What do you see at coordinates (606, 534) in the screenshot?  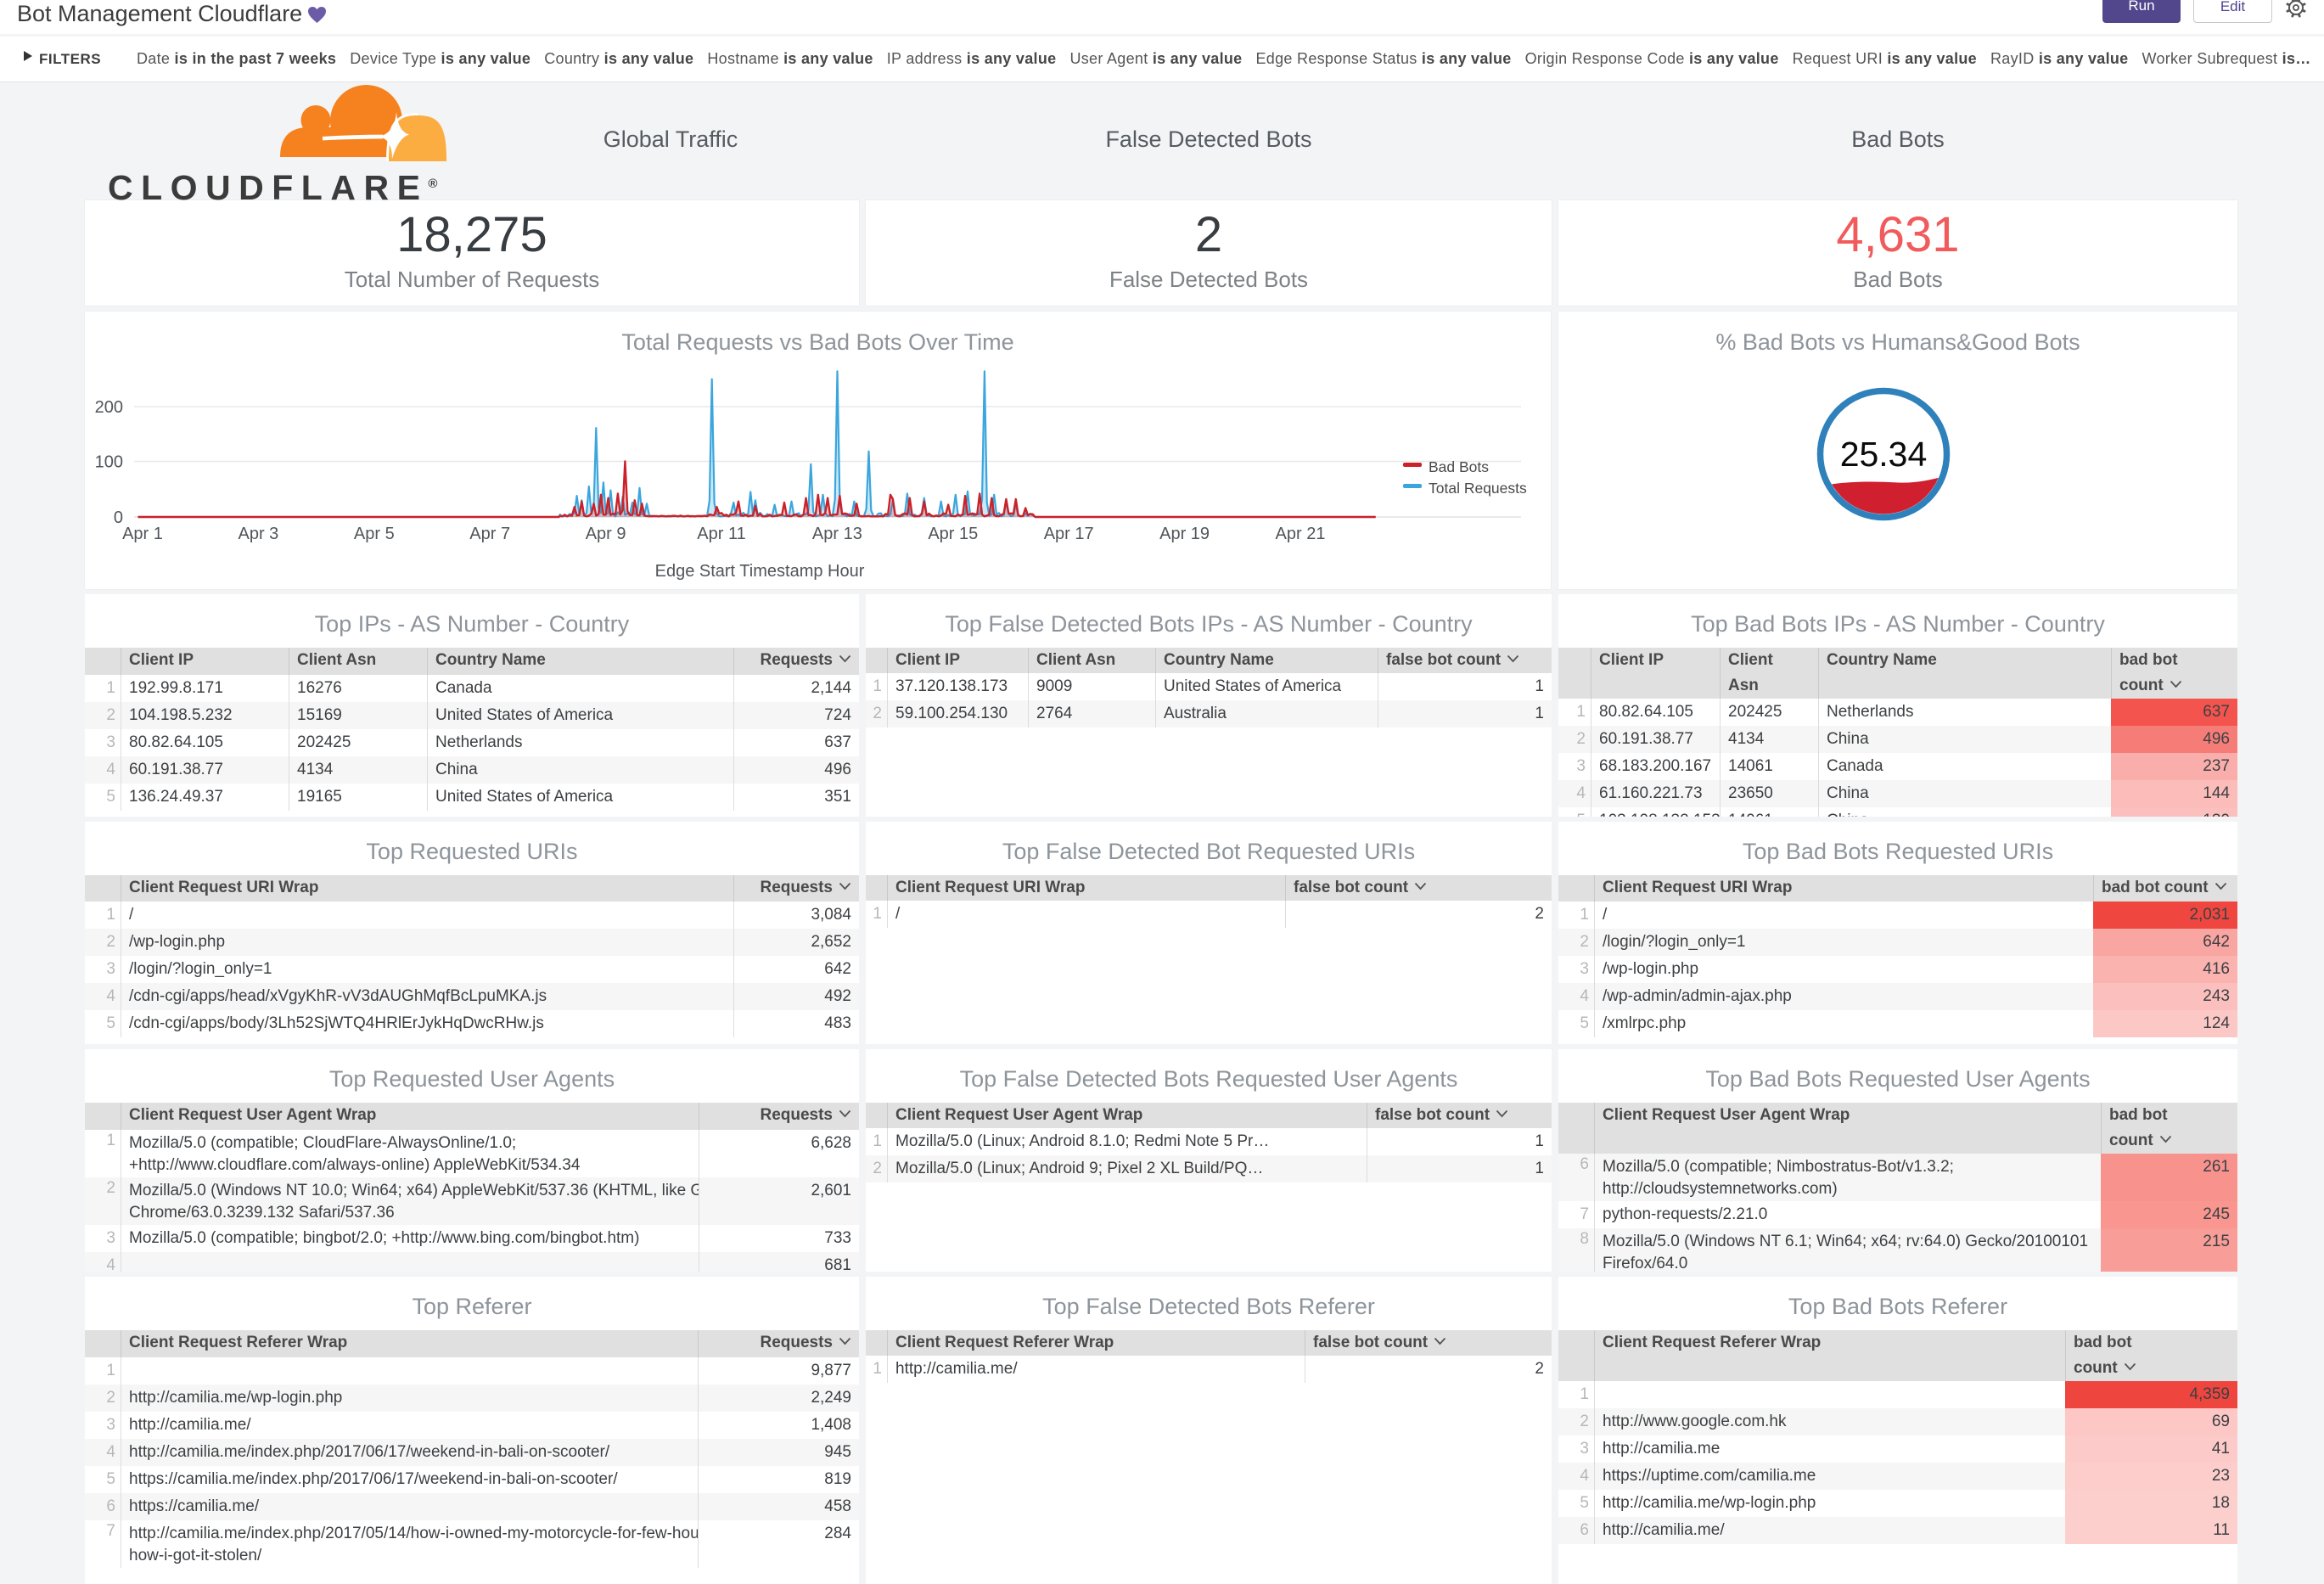 I see `svg-text: Apr 9` at bounding box center [606, 534].